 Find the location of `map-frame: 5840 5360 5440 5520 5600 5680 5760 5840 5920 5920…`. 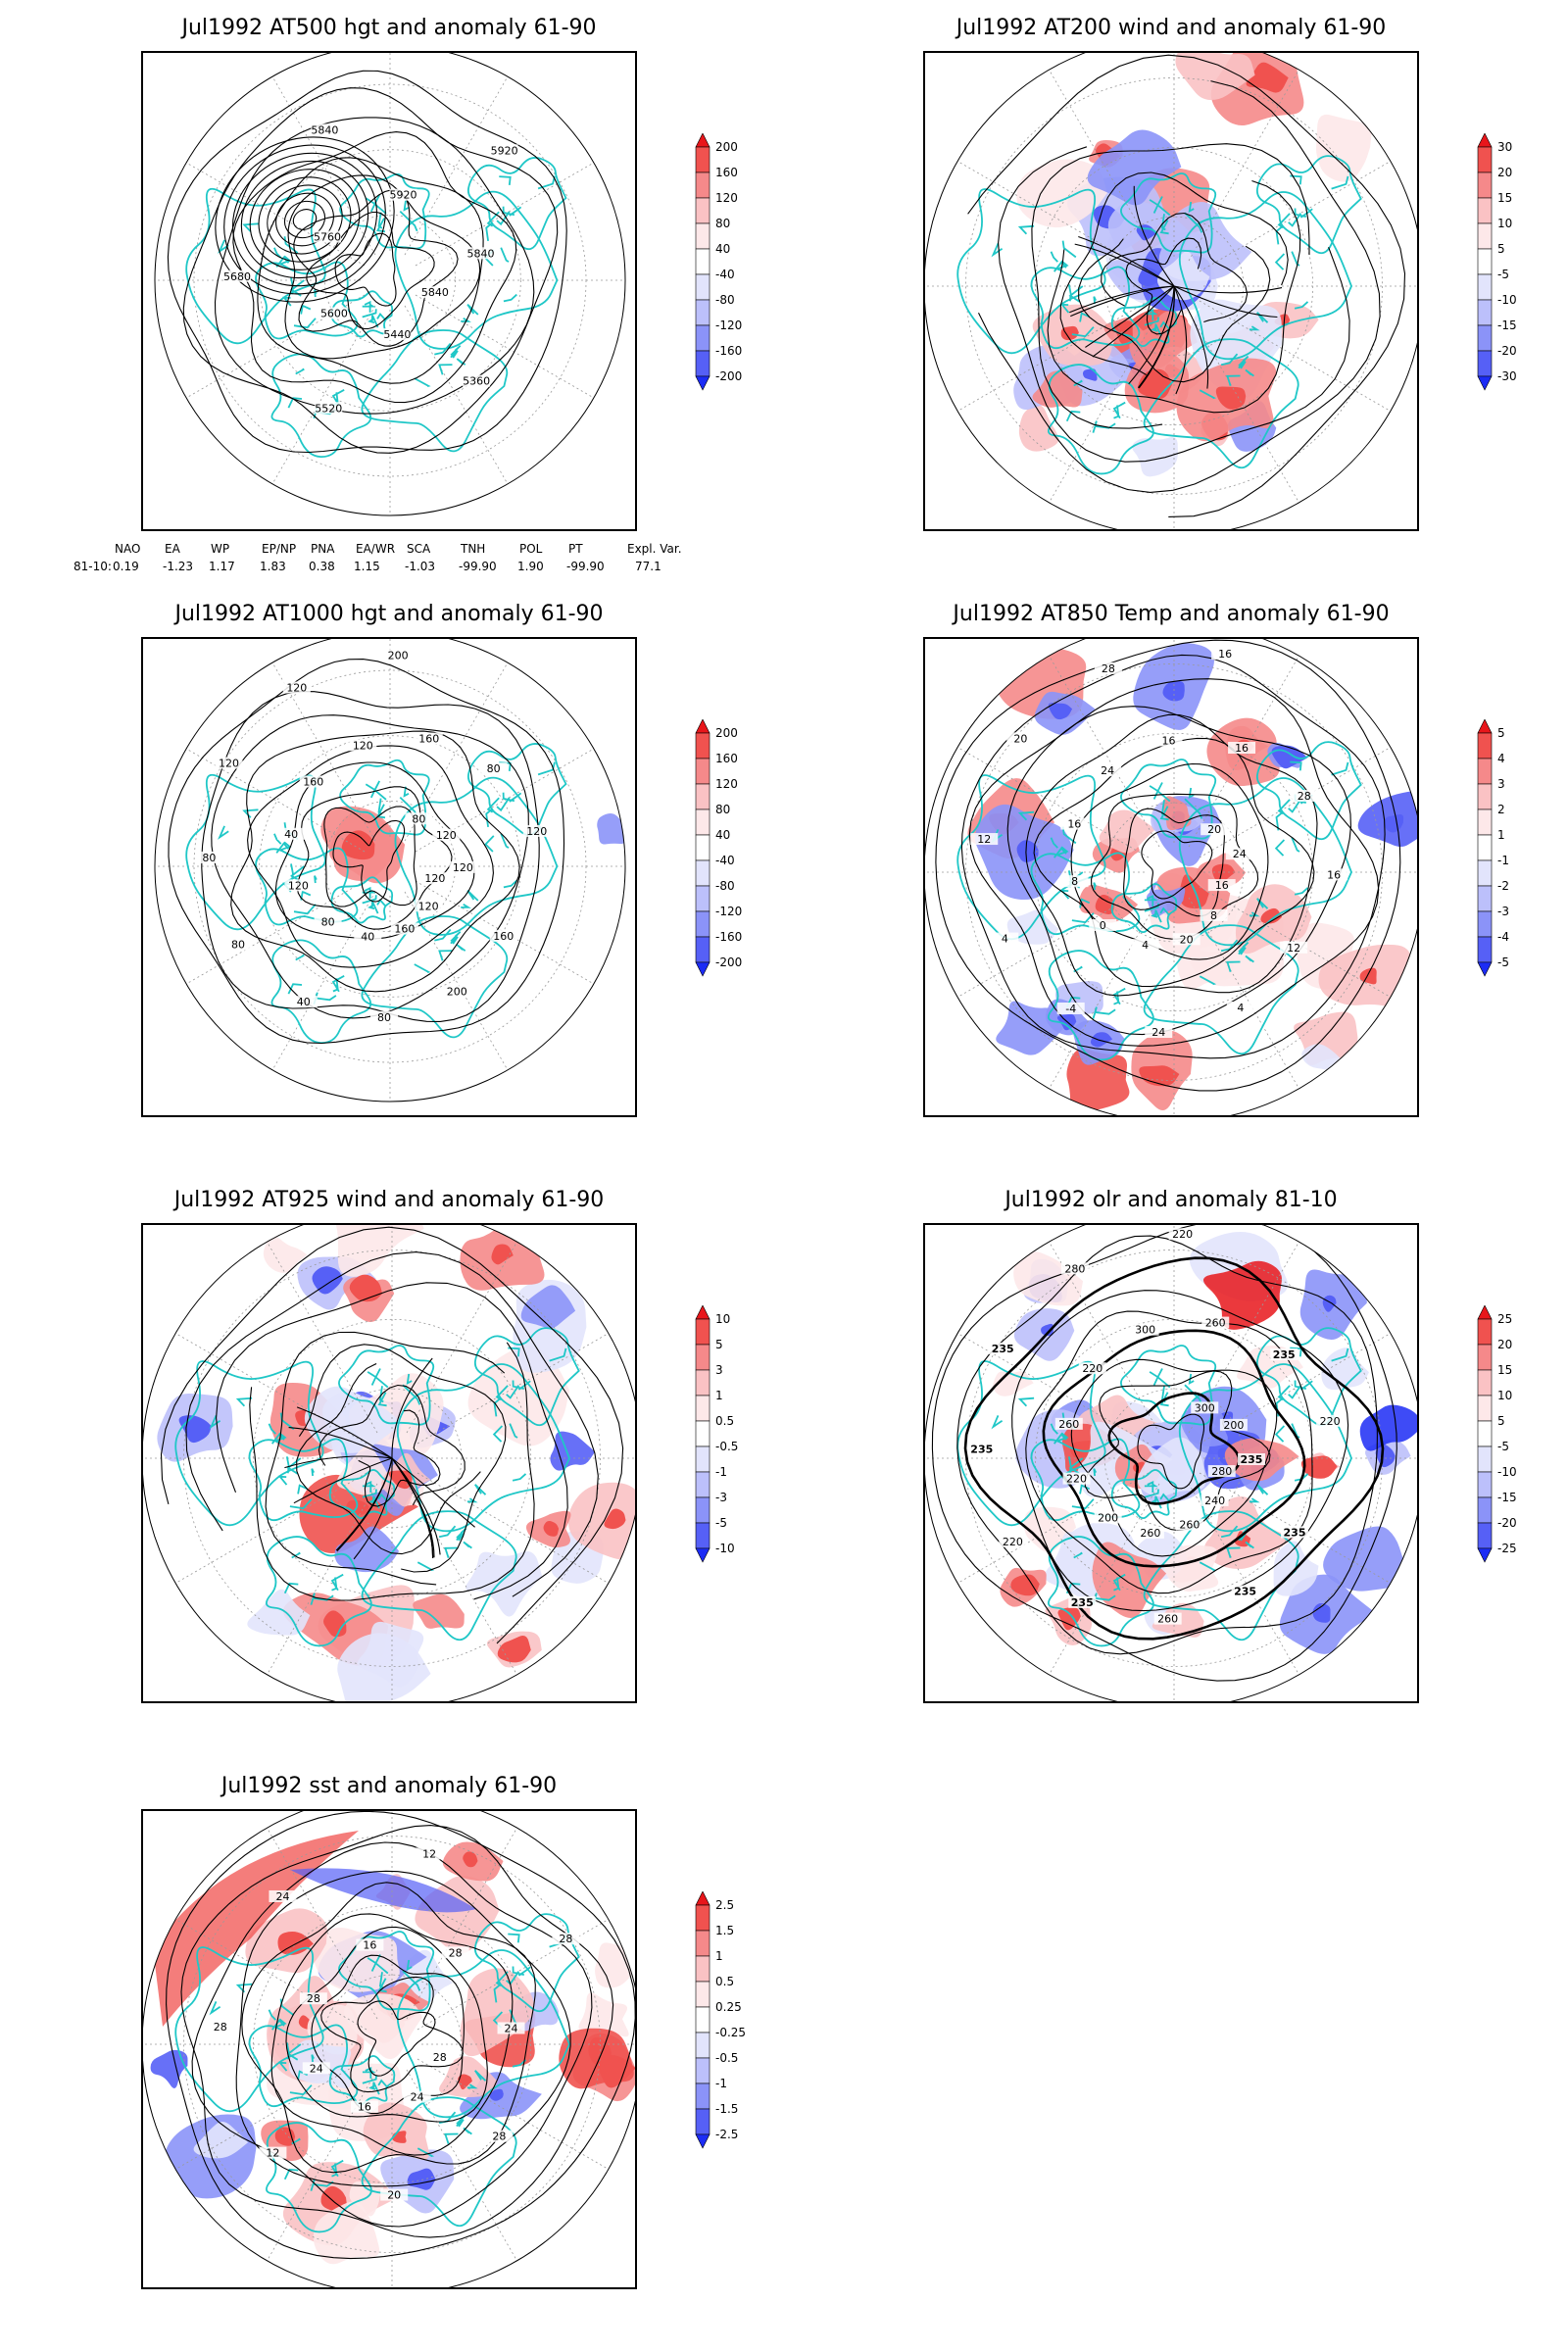

map-frame: 5840 5360 5440 5520 5600 5680 5760 5840 5920 5920… is located at coordinates (389, 291).